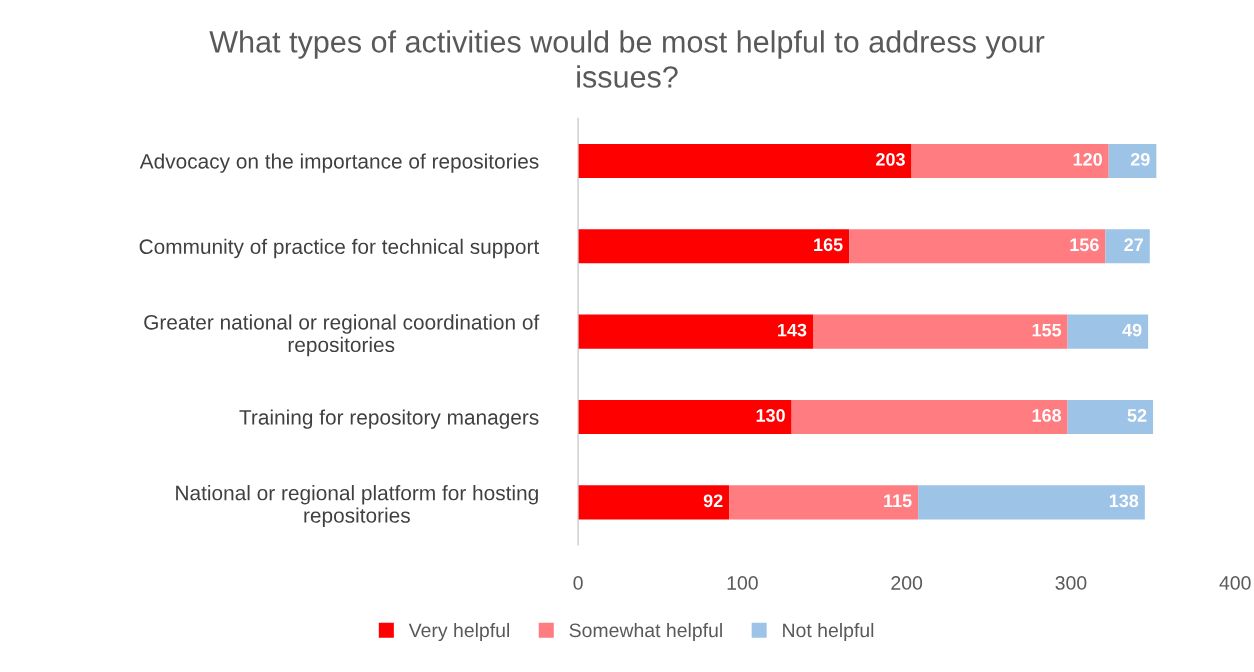 The width and height of the screenshot is (1254, 672). I want to click on y-tick-label: Advocacy on the importance of repositories, so click(339, 163).